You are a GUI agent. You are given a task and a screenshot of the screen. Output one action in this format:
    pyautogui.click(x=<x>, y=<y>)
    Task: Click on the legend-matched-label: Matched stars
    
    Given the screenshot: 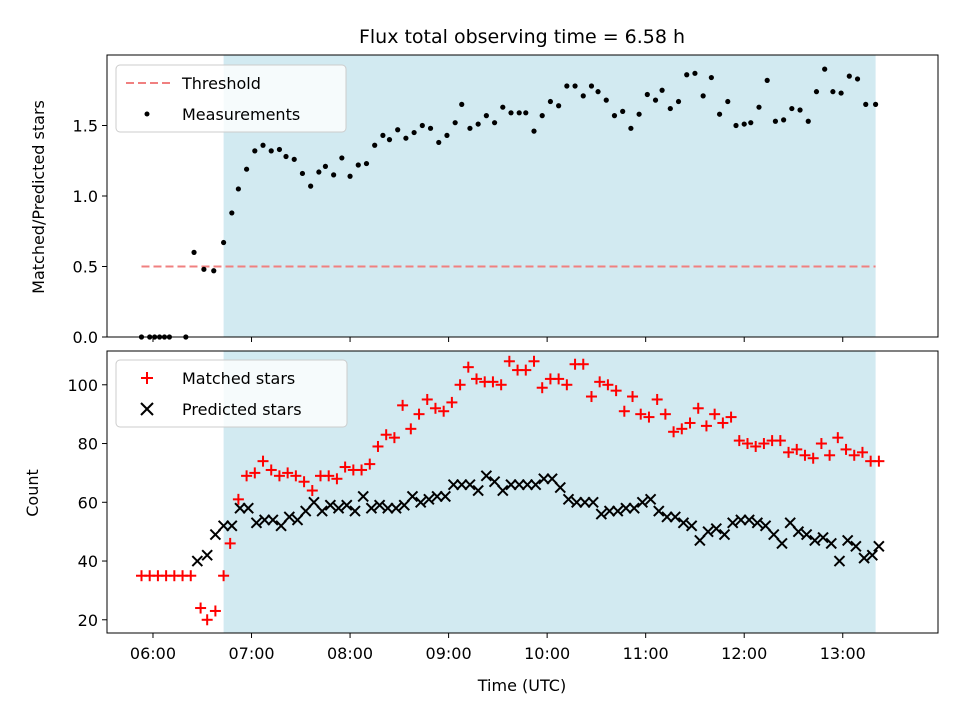 What is the action you would take?
    pyautogui.click(x=238, y=378)
    